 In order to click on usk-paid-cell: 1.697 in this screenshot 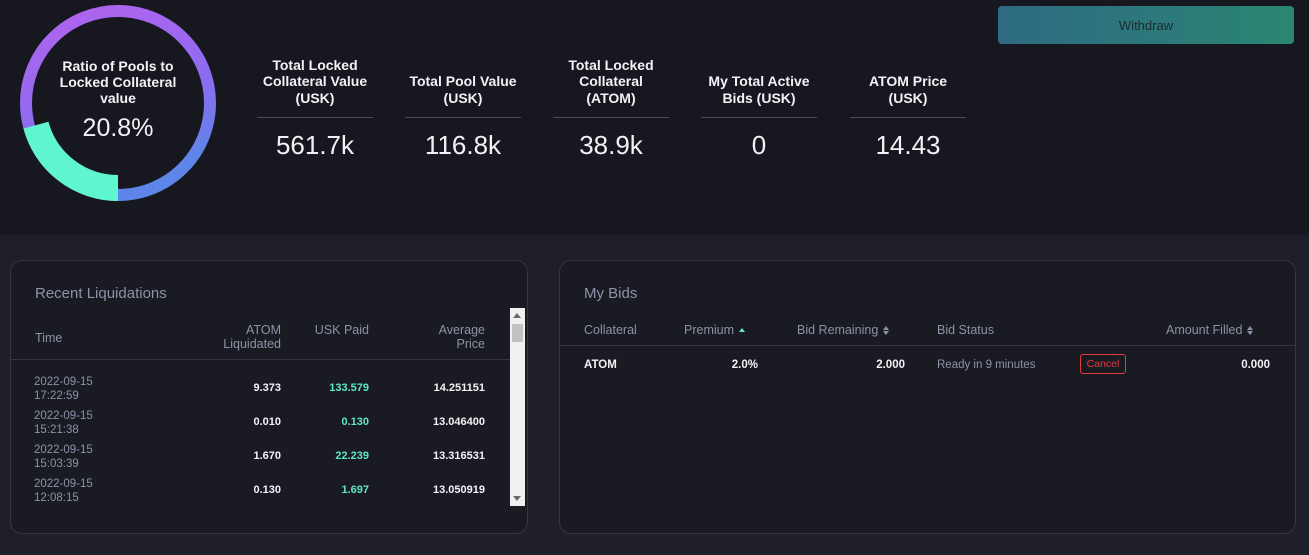, I will do `click(355, 490)`.